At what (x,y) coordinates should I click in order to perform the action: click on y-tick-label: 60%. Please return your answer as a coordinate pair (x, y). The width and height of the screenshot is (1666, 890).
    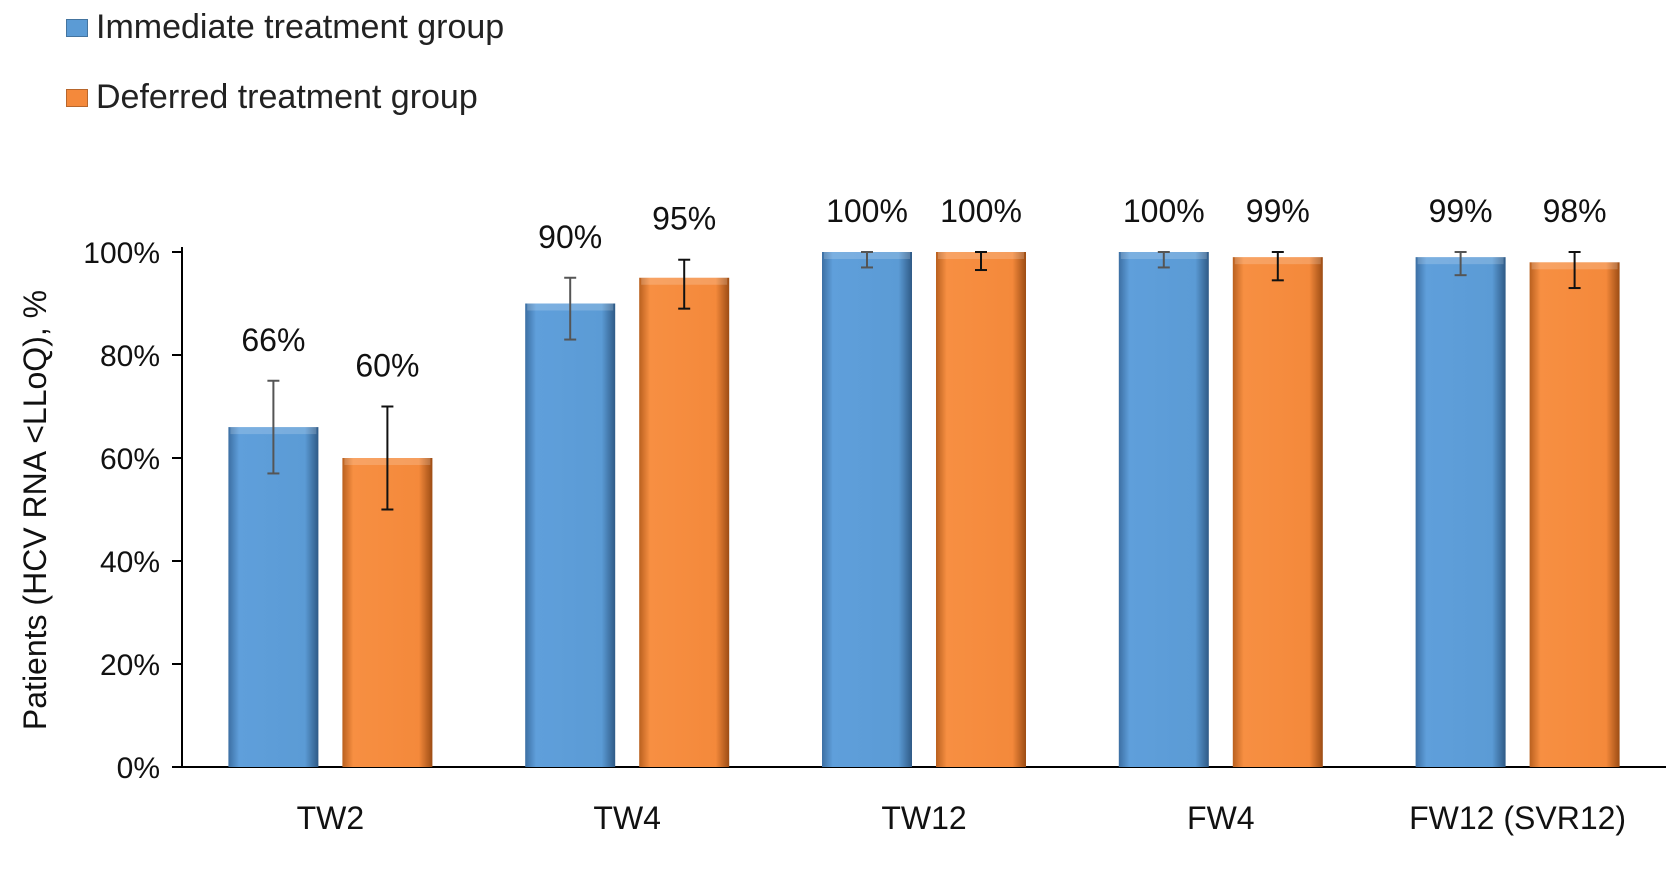
    Looking at the image, I should click on (130, 459).